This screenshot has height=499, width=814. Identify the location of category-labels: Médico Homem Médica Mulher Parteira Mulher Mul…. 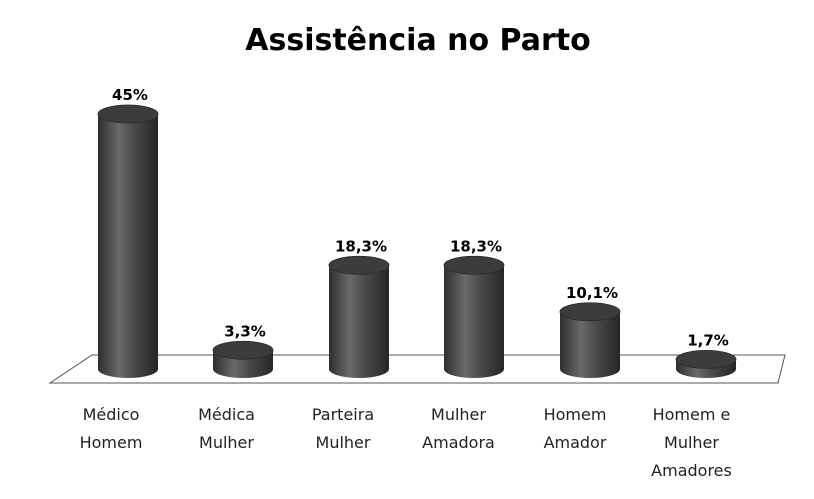
(406, 442).